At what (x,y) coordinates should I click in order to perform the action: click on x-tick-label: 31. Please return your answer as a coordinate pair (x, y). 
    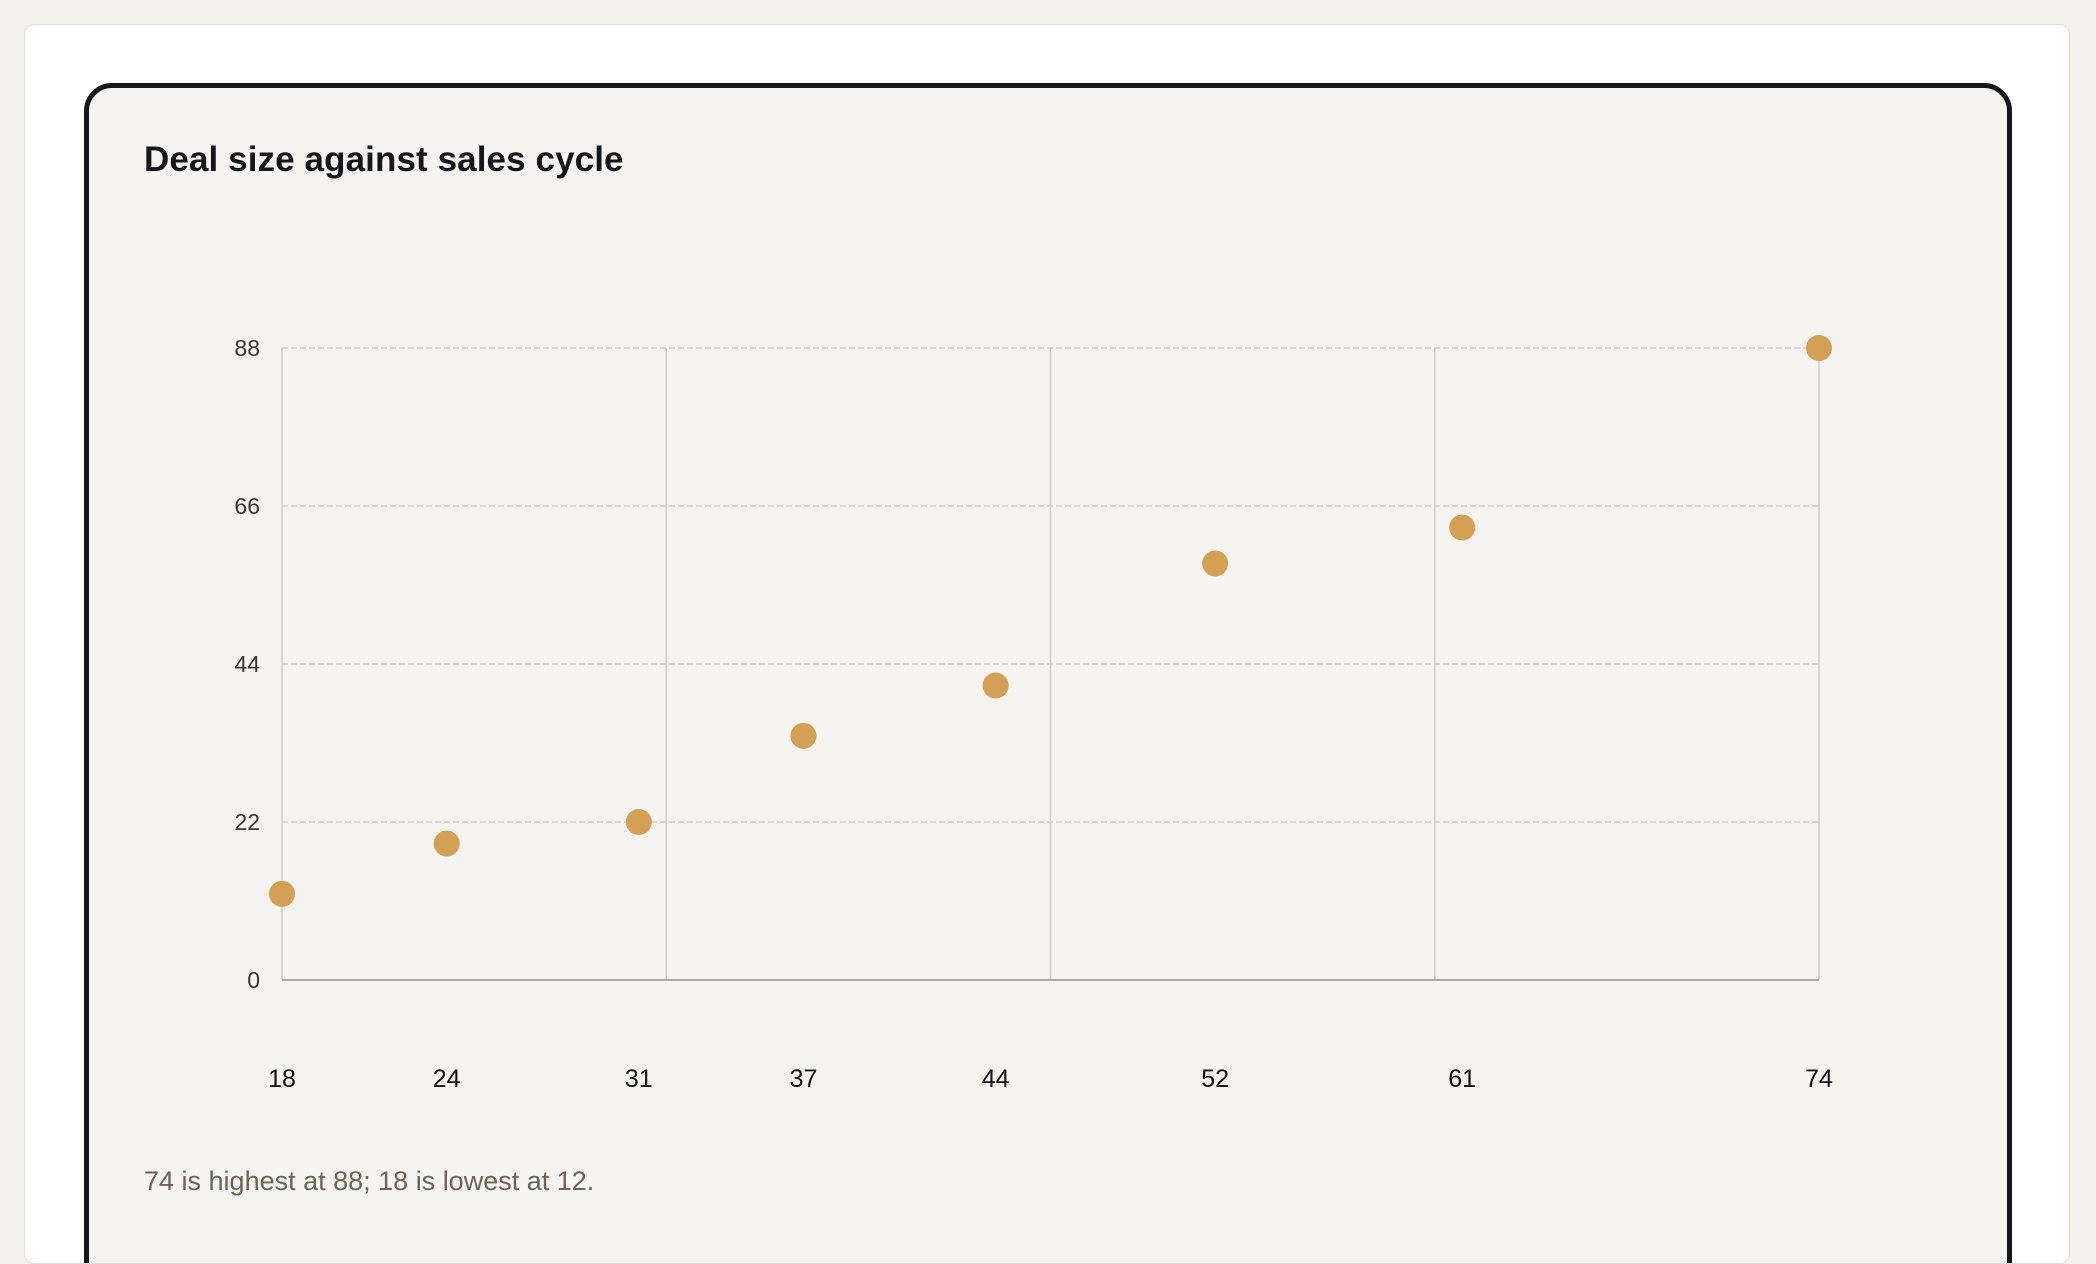
    Looking at the image, I should click on (639, 1079).